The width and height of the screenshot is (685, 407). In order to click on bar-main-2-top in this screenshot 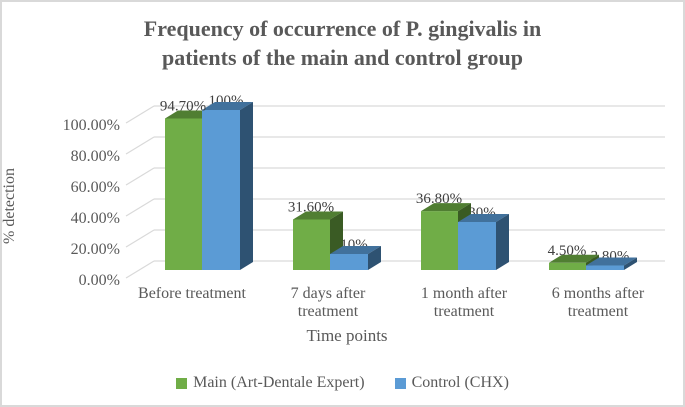, I will do `click(446, 207)`.